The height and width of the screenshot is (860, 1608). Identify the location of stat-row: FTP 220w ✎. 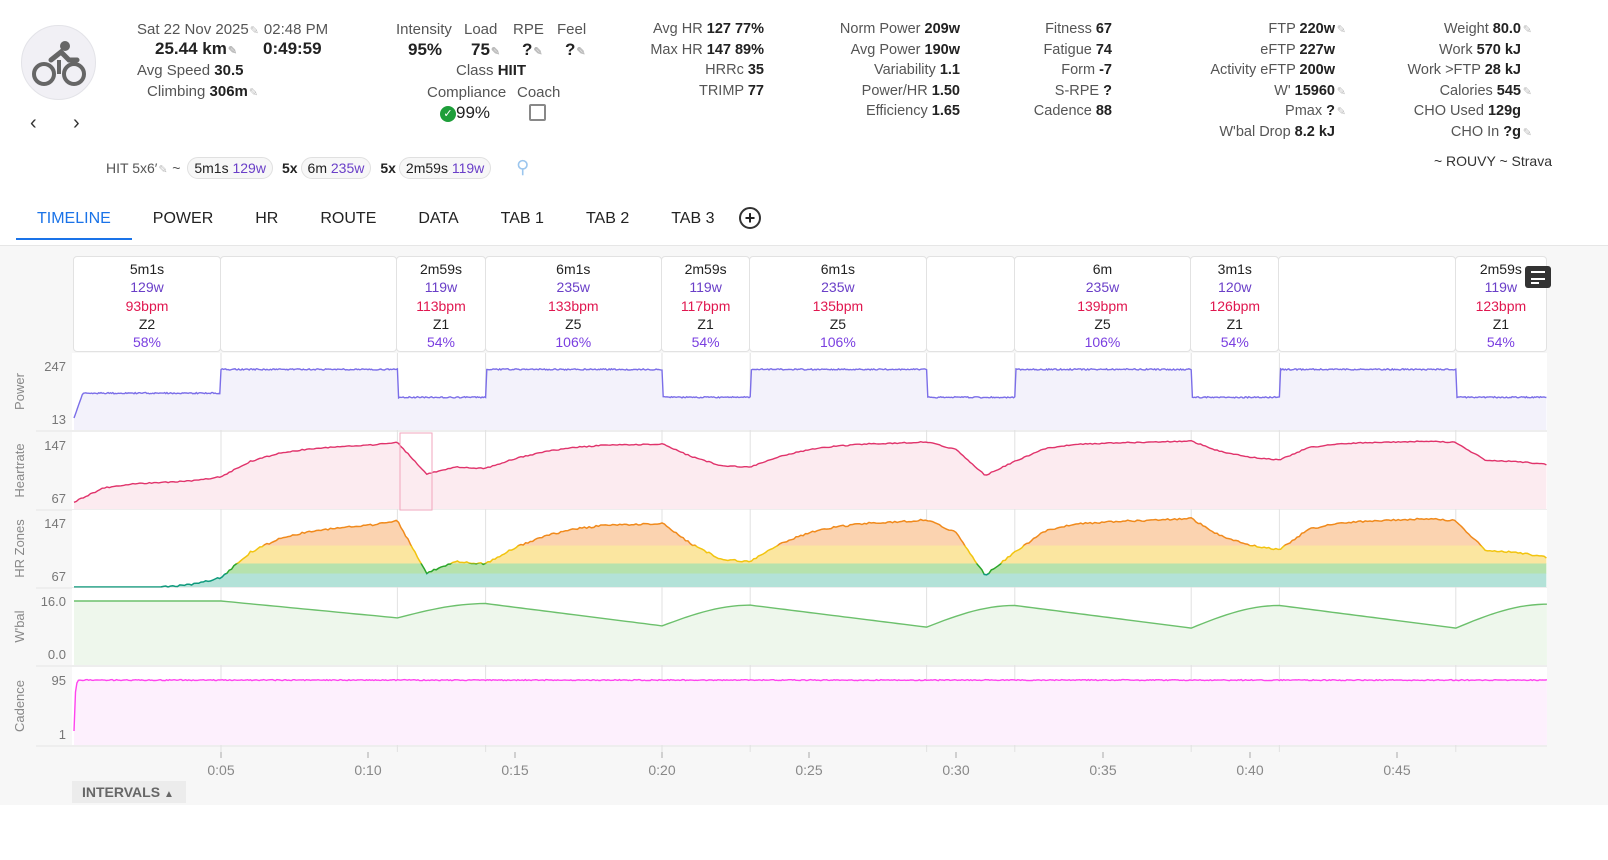
(1278, 29).